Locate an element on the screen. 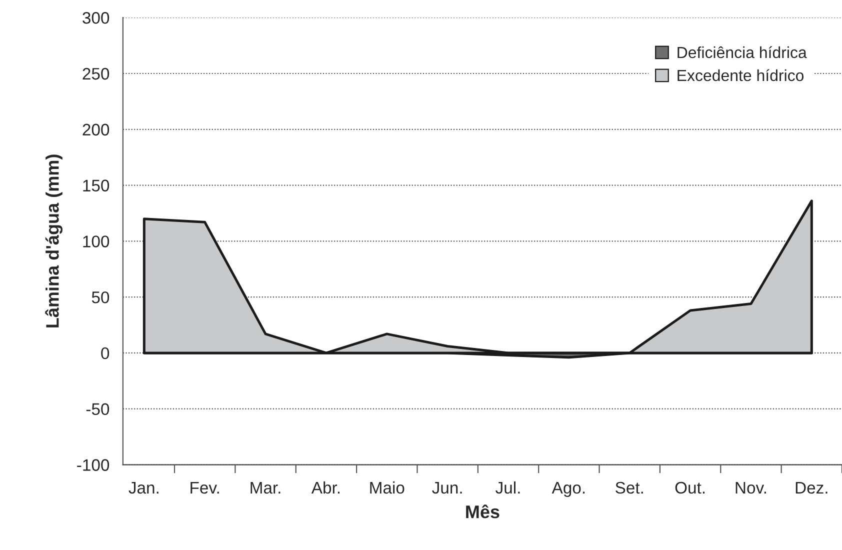  x-tick-label: Set. is located at coordinates (629, 488).